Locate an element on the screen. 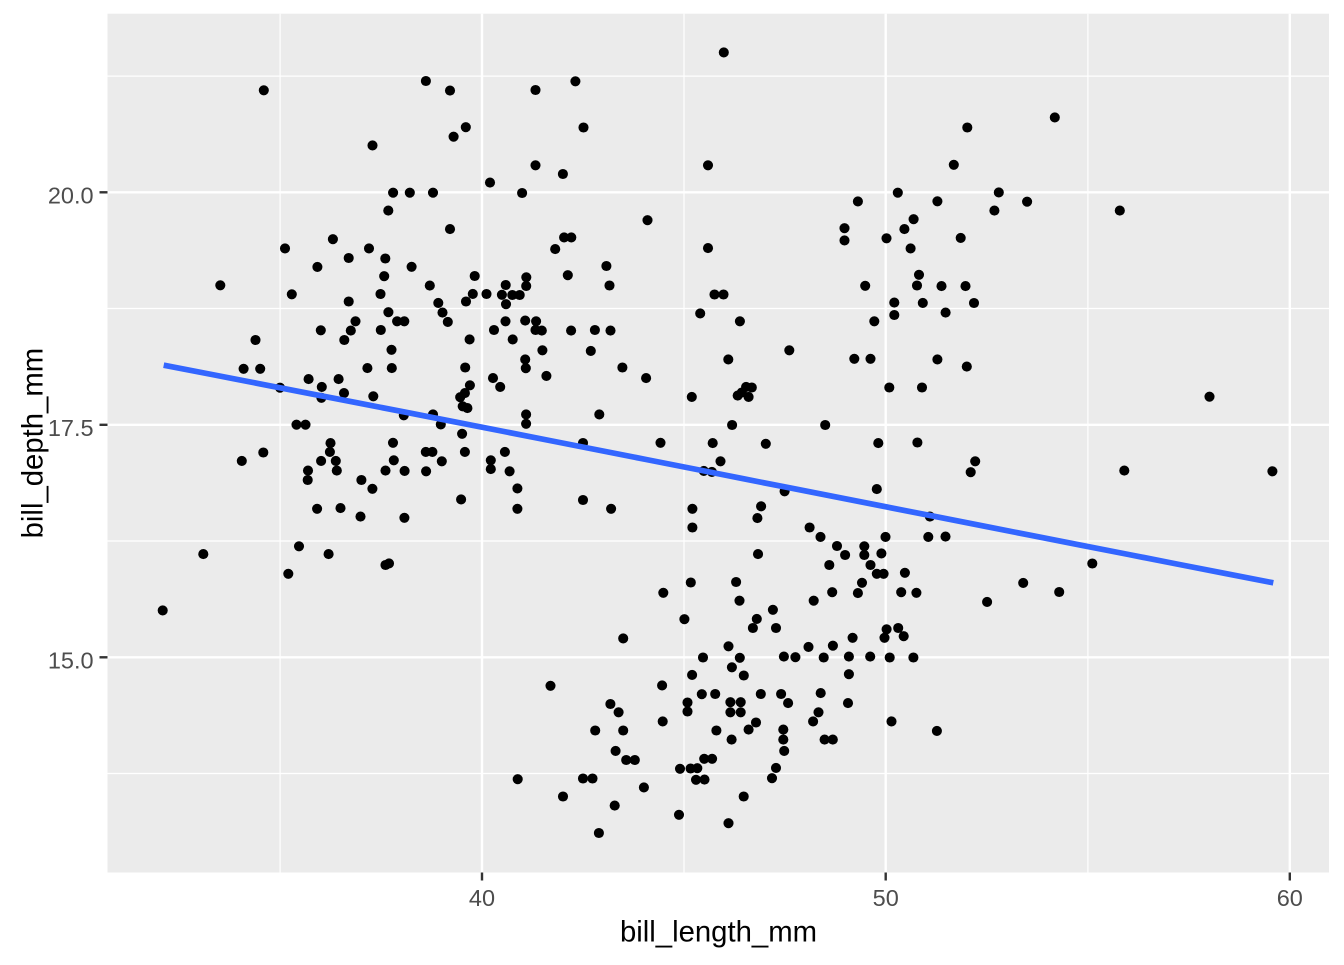 The height and width of the screenshot is (965, 1344). svg-text: 20.0 is located at coordinates (71, 195).